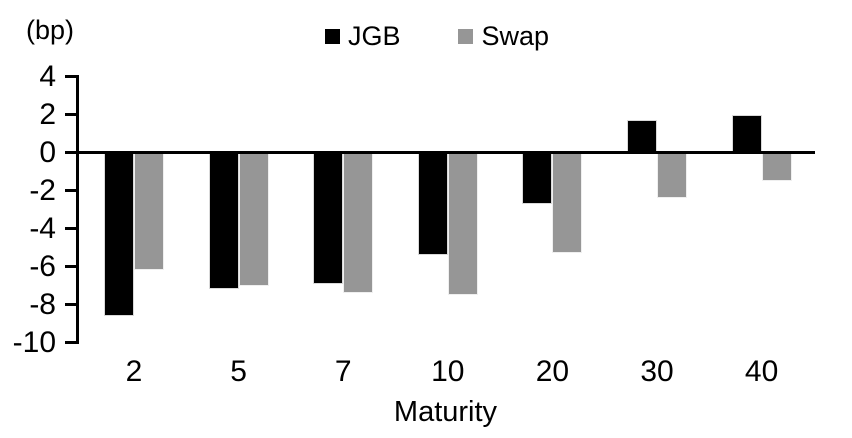 The height and width of the screenshot is (438, 852). Describe the element at coordinates (238, 371) in the screenshot. I see `x-label-5: 5` at that location.